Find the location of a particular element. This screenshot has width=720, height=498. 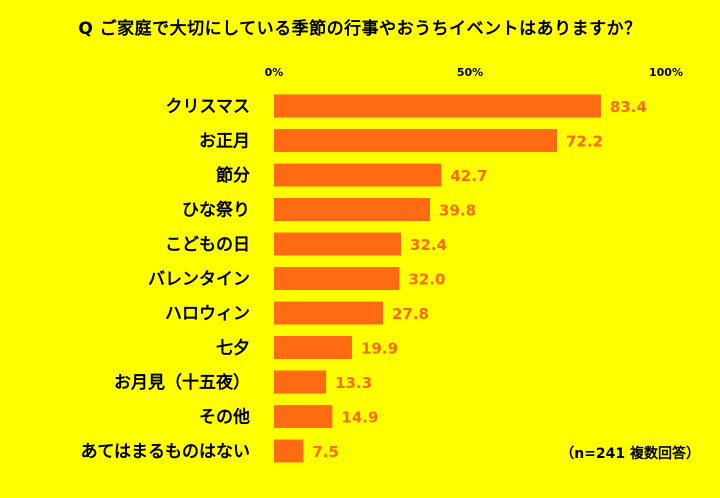

category-label: ひな祭り is located at coordinates (216, 210).